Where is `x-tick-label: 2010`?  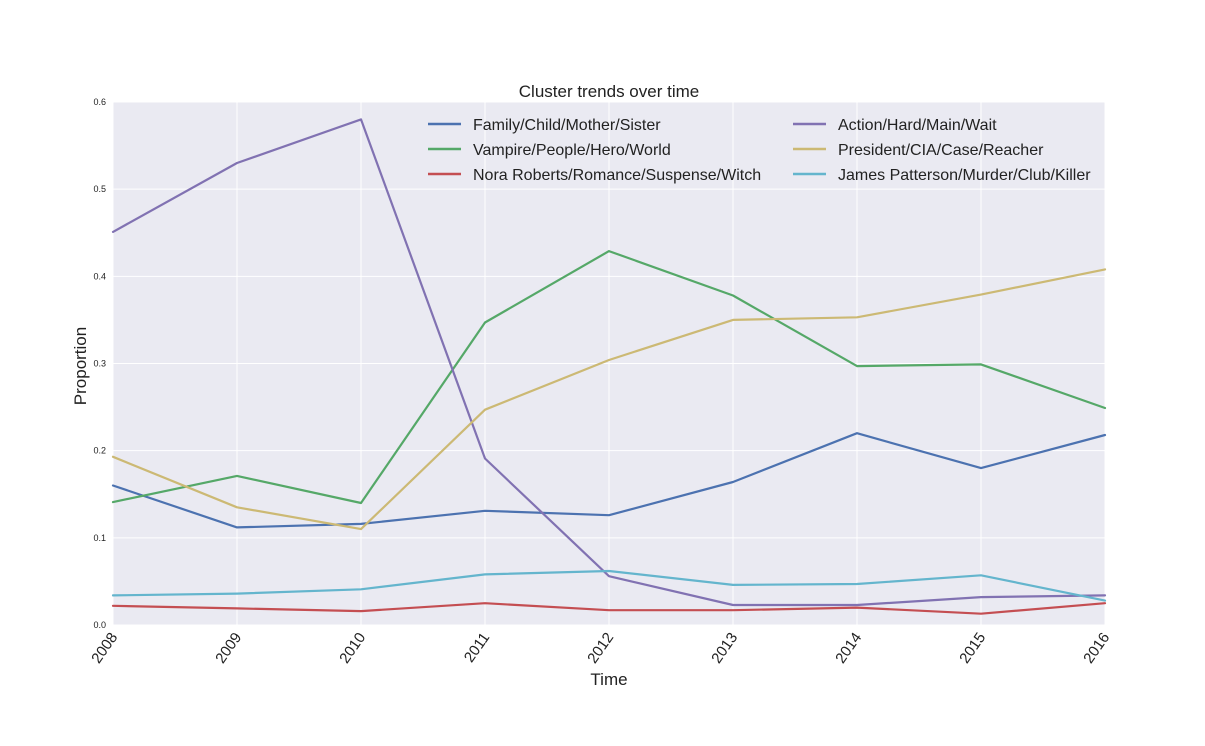
x-tick-label: 2010 is located at coordinates (352, 648).